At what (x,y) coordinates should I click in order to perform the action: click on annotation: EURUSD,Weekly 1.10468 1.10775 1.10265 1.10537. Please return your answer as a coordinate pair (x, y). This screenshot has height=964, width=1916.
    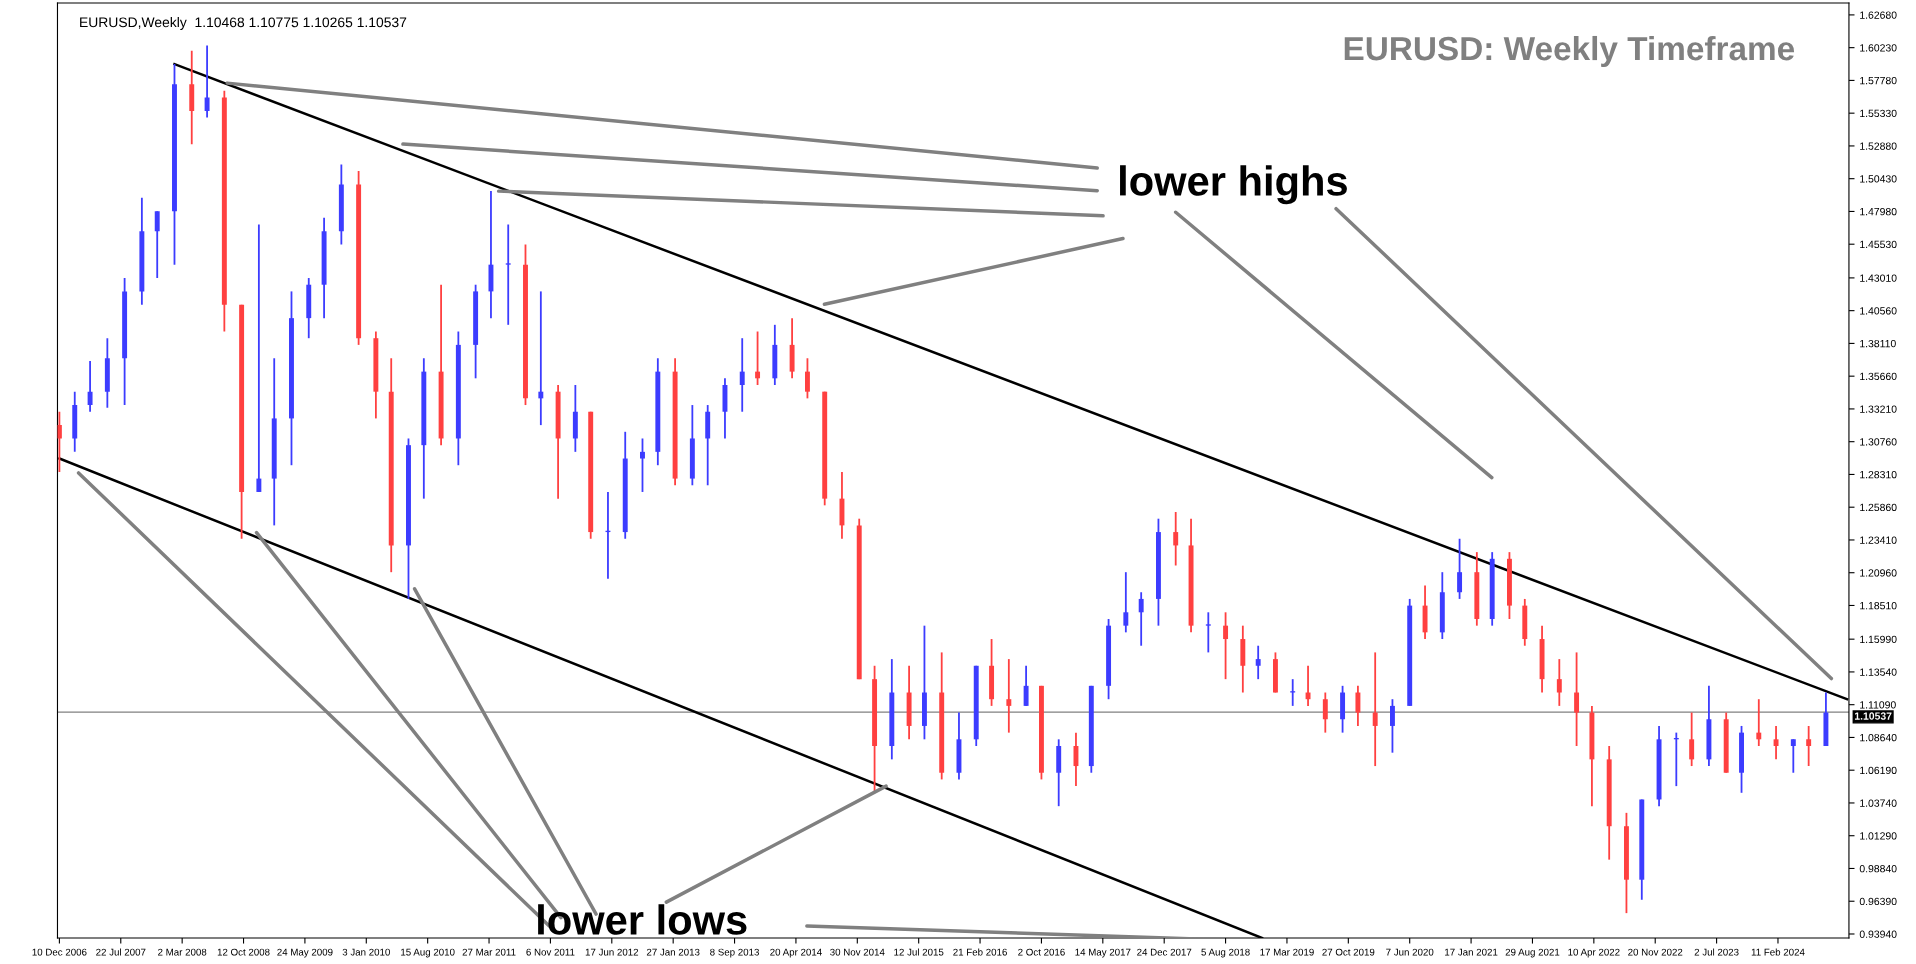
    Looking at the image, I should click on (243, 23).